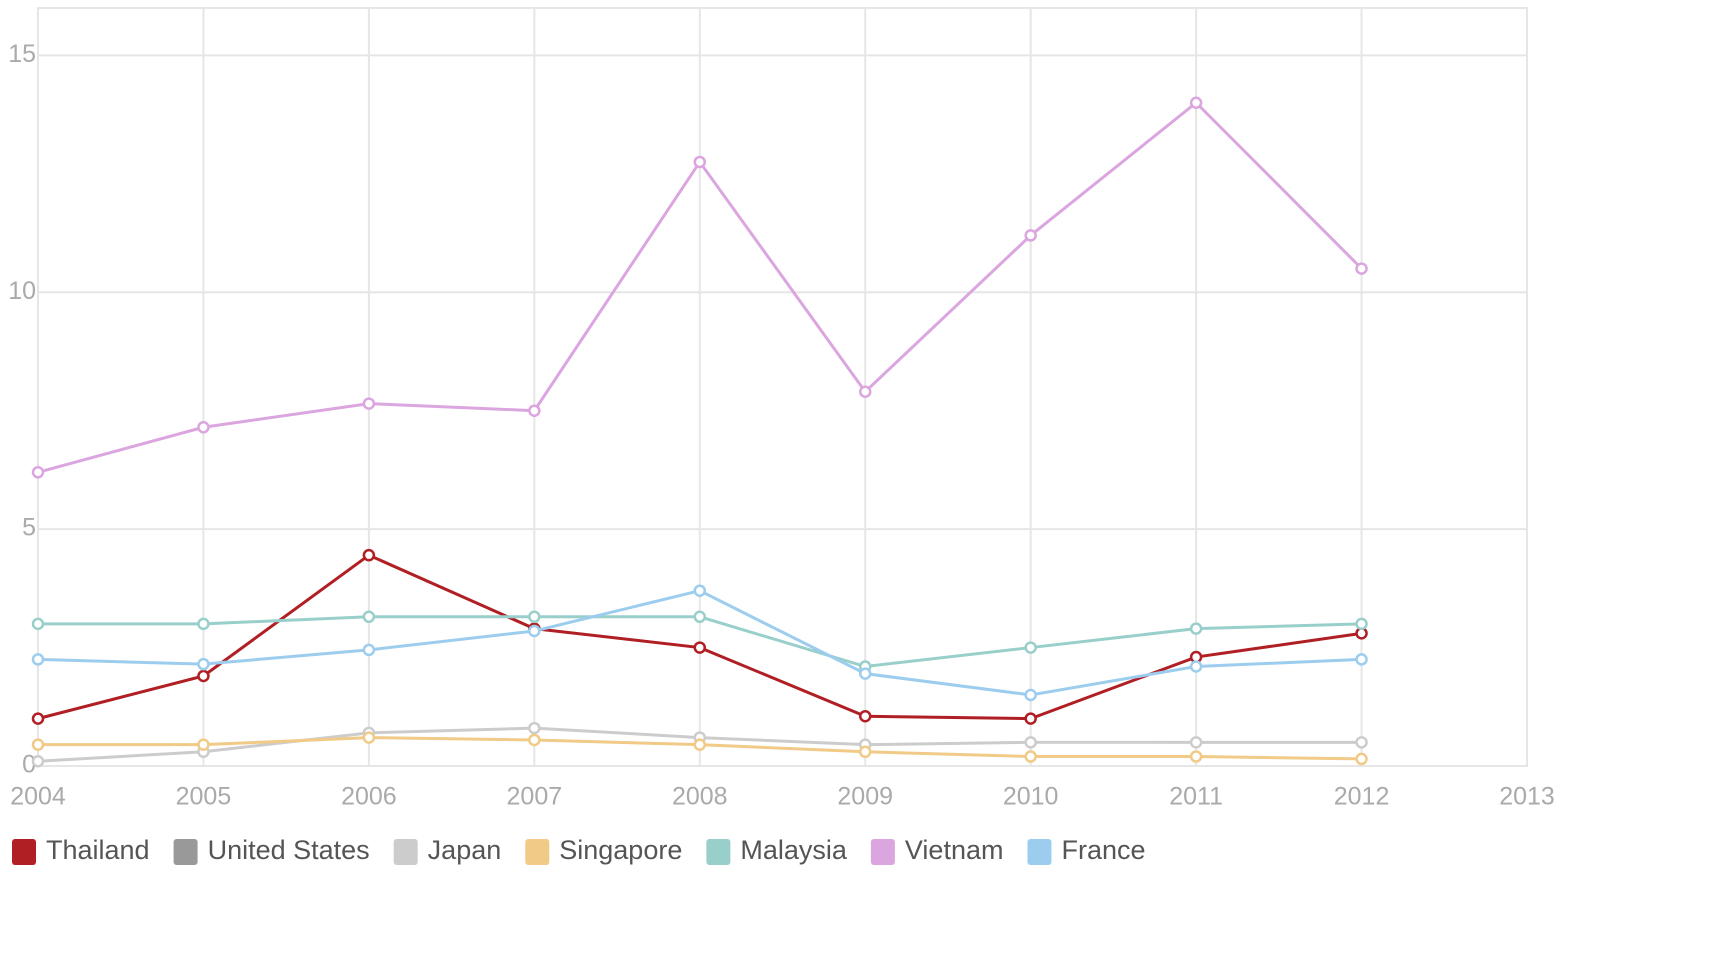 Image resolution: width=1730 pixels, height=959 pixels. Describe the element at coordinates (865, 797) in the screenshot. I see `x-tick-label: 2009` at that location.